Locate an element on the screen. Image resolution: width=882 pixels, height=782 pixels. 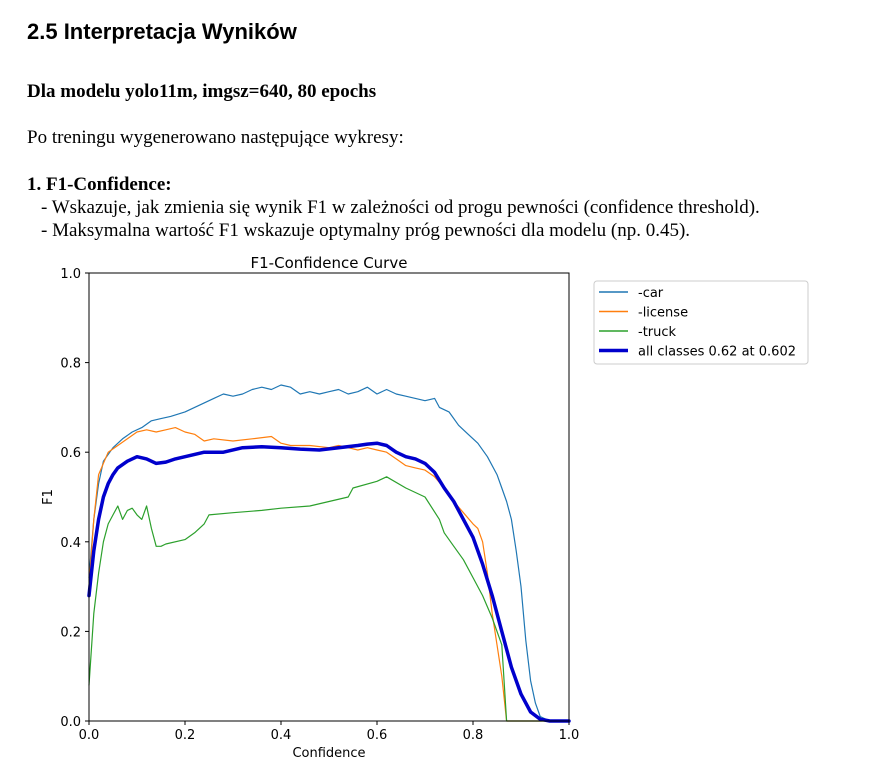
legend-box is located at coordinates (701, 322).